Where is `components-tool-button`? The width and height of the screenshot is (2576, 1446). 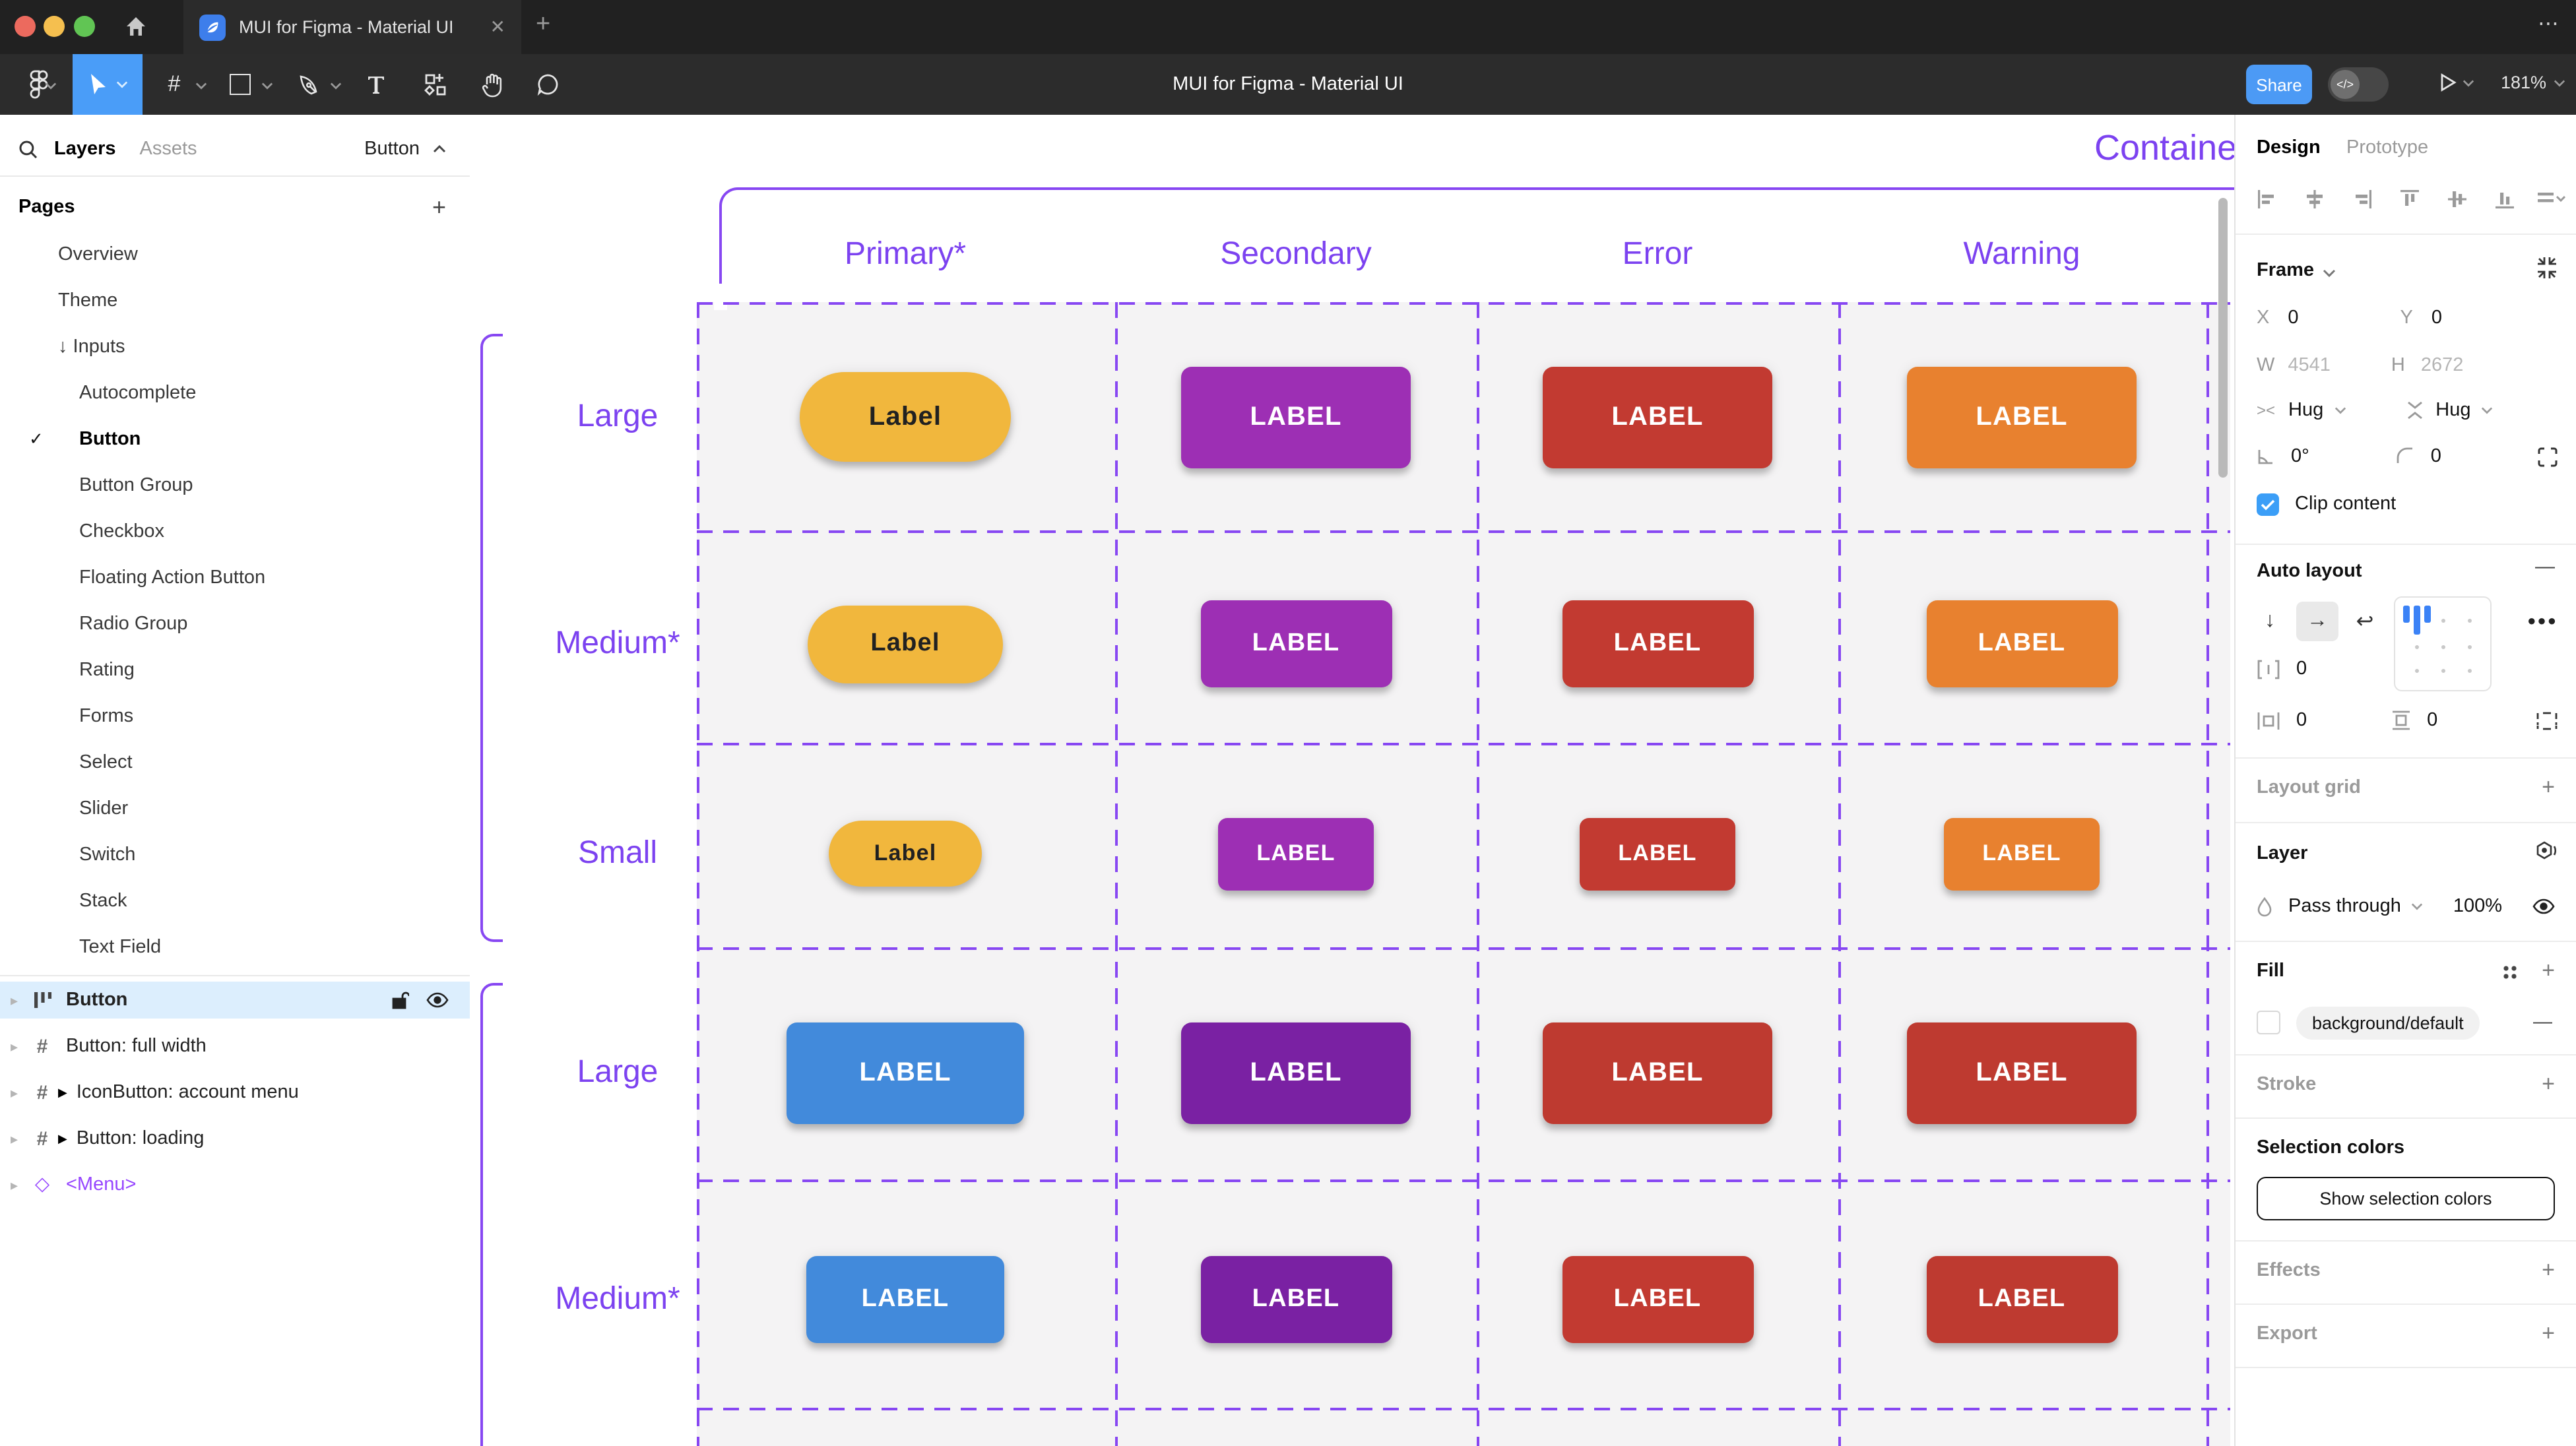
components-tool-button is located at coordinates (435, 84).